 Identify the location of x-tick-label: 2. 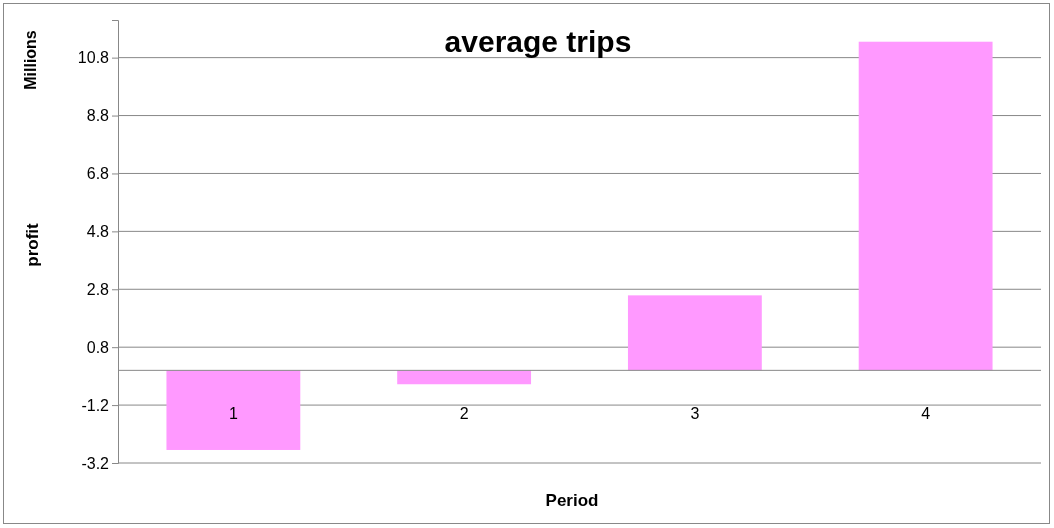
(464, 414).